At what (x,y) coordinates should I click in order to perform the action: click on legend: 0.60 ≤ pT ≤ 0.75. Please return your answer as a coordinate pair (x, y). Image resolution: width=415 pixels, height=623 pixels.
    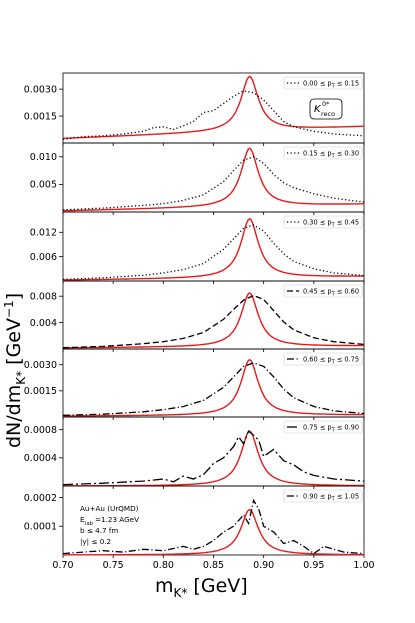
    Looking at the image, I should click on (323, 359).